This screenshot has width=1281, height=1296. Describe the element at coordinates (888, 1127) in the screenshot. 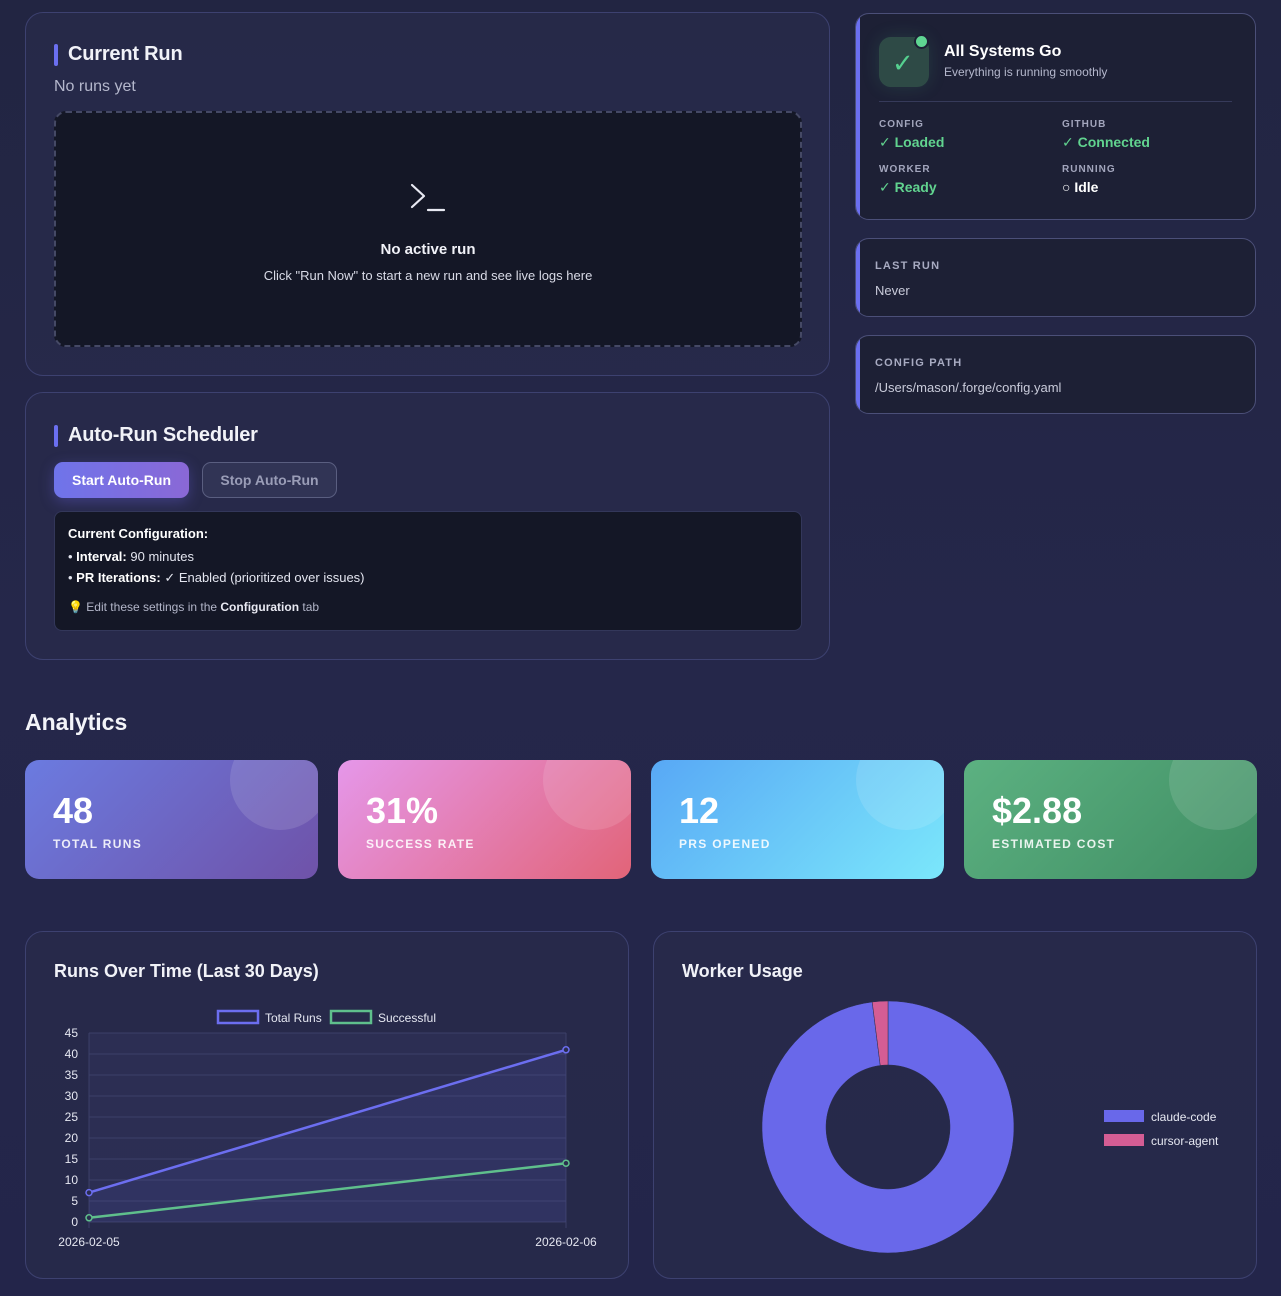

I see `slice-claude-code` at that location.